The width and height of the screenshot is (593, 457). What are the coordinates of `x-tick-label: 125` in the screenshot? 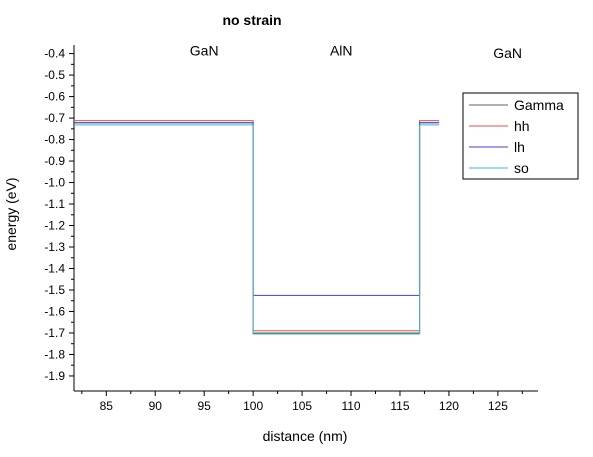 It's located at (498, 406).